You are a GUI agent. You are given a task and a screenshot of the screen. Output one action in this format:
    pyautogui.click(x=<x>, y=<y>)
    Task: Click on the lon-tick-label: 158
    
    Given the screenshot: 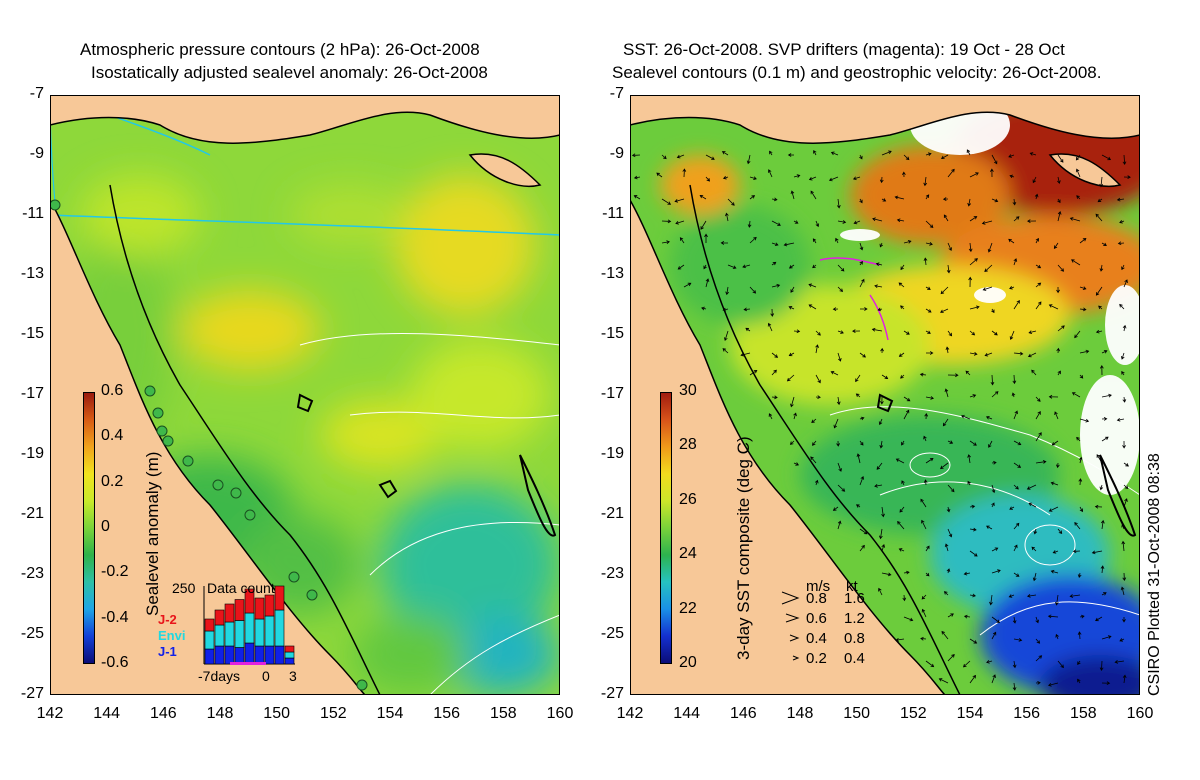 What is the action you would take?
    pyautogui.click(x=503, y=713)
    